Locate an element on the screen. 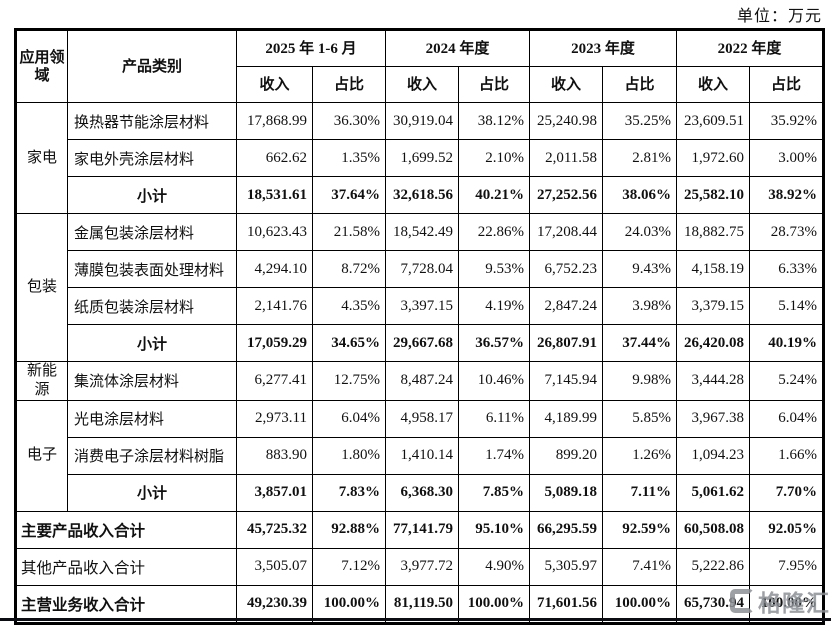  income-cell: 1,094.23 is located at coordinates (713, 455).